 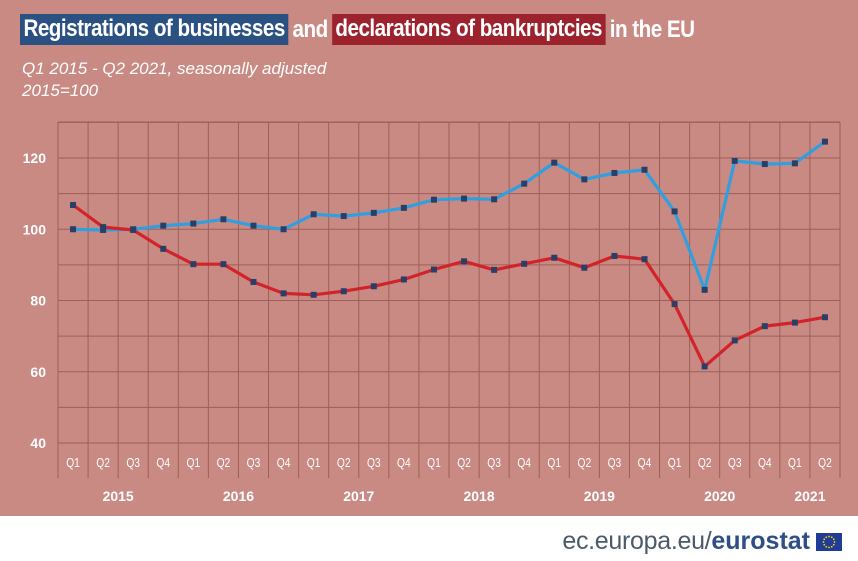 I want to click on title-bankruptcies: declarations of bankruptcies, so click(x=468, y=29).